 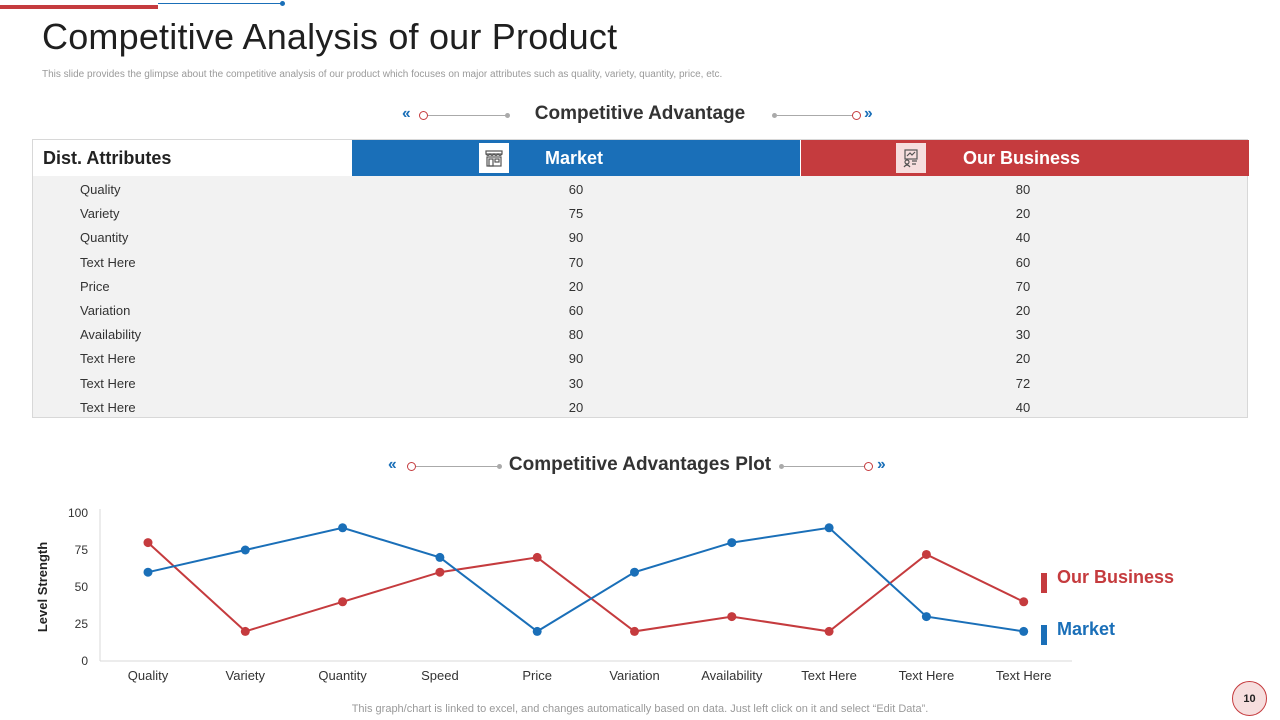 What do you see at coordinates (42, 587) in the screenshot?
I see `y-axis-label: Level Strength` at bounding box center [42, 587].